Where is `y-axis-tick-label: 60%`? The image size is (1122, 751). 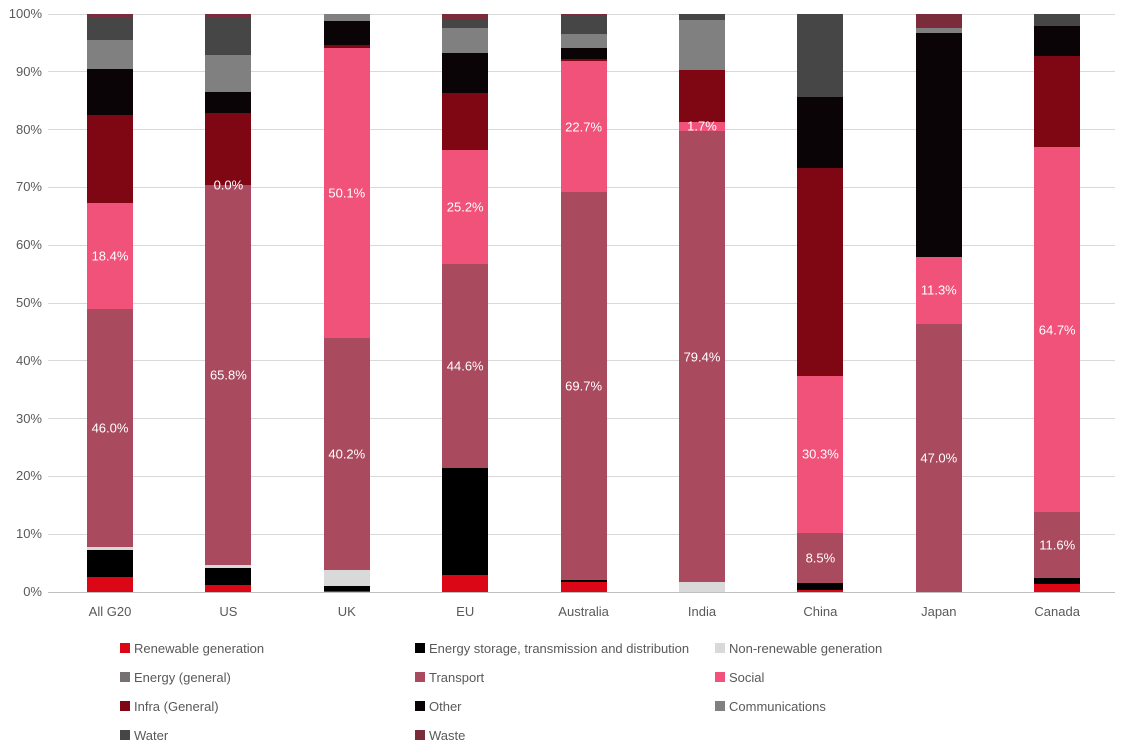 y-axis-tick-label: 60% is located at coordinates (28, 245).